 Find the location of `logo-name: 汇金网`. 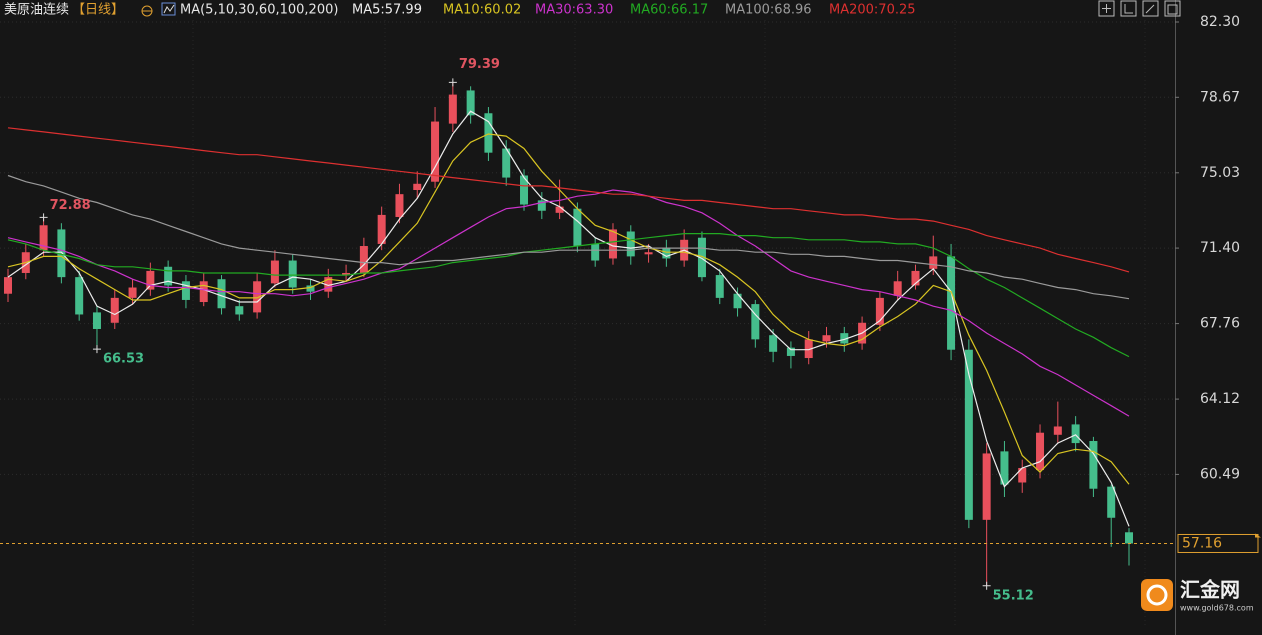

logo-name: 汇金网 is located at coordinates (1210, 590).